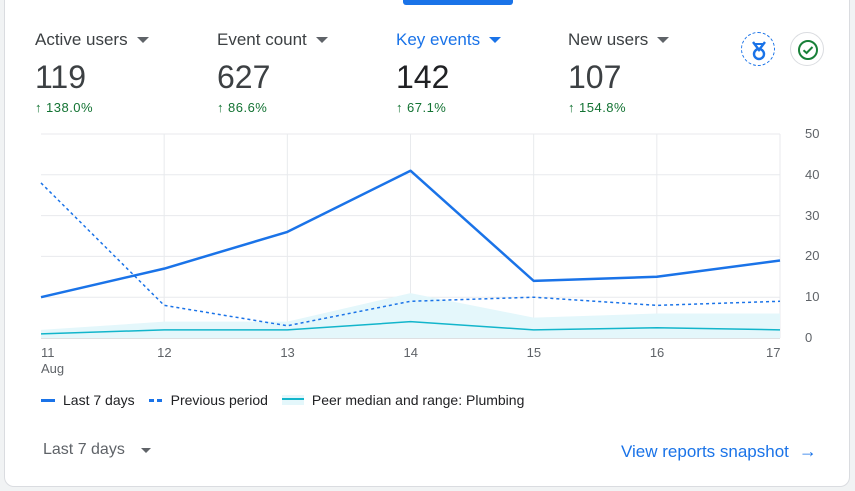  What do you see at coordinates (438, 39) in the screenshot?
I see `metric-label: Key events` at bounding box center [438, 39].